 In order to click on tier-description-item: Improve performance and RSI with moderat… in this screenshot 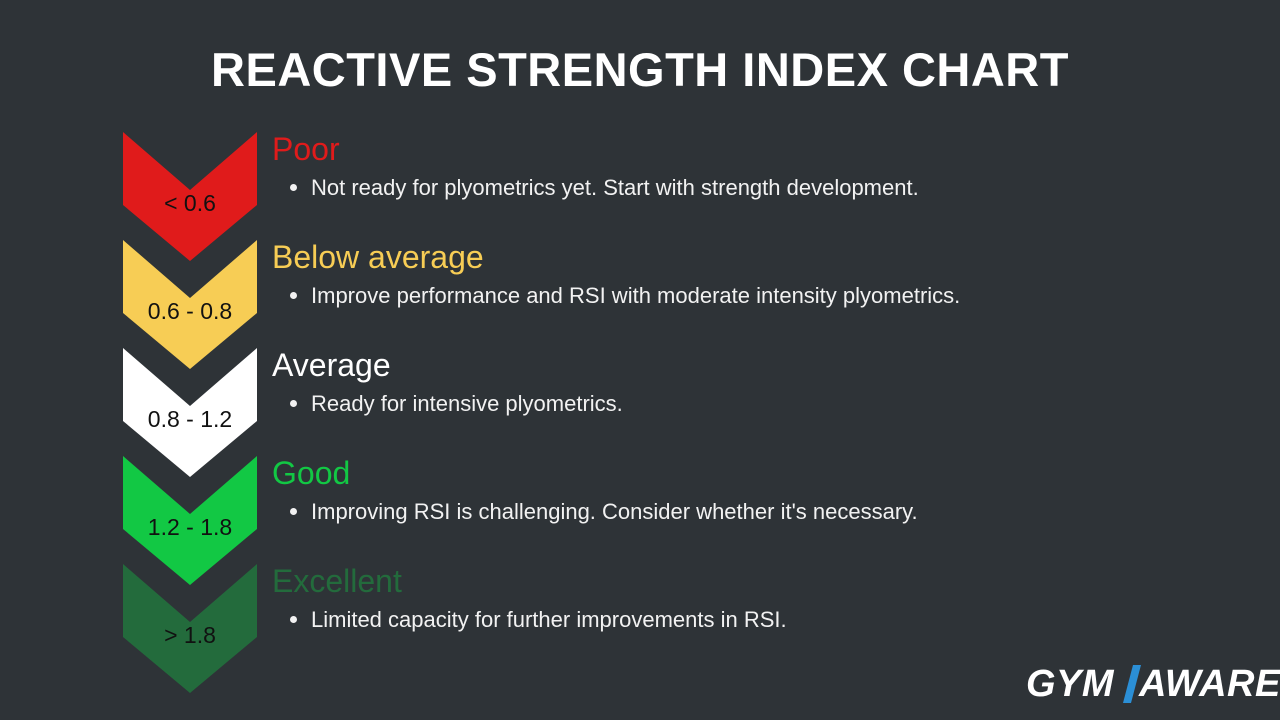, I will do `click(625, 296)`.